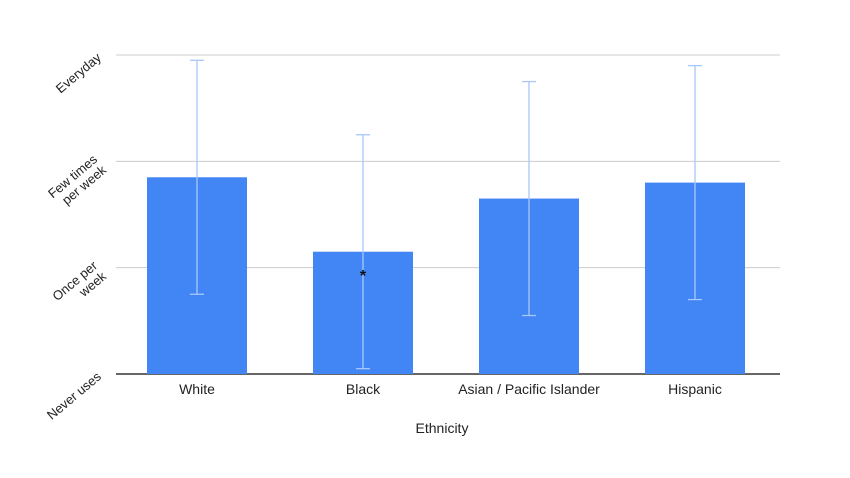 The width and height of the screenshot is (850, 478). What do you see at coordinates (77, 181) in the screenshot?
I see `y-tick-label: Few timesper week` at bounding box center [77, 181].